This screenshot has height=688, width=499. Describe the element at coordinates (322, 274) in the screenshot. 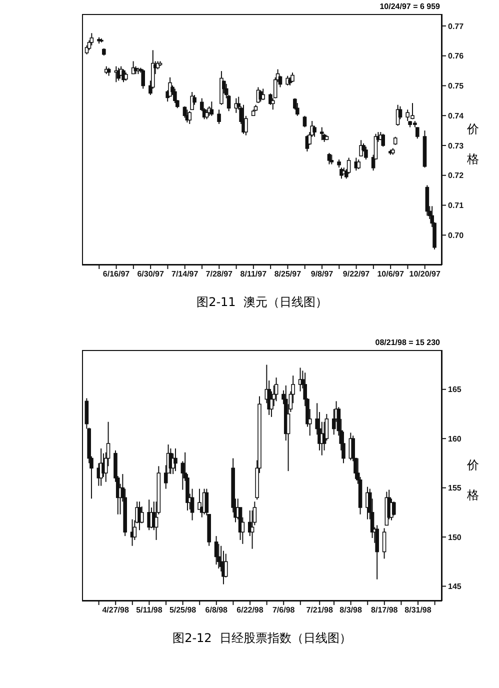

I see `x-tick-label: 9/8/97` at that location.